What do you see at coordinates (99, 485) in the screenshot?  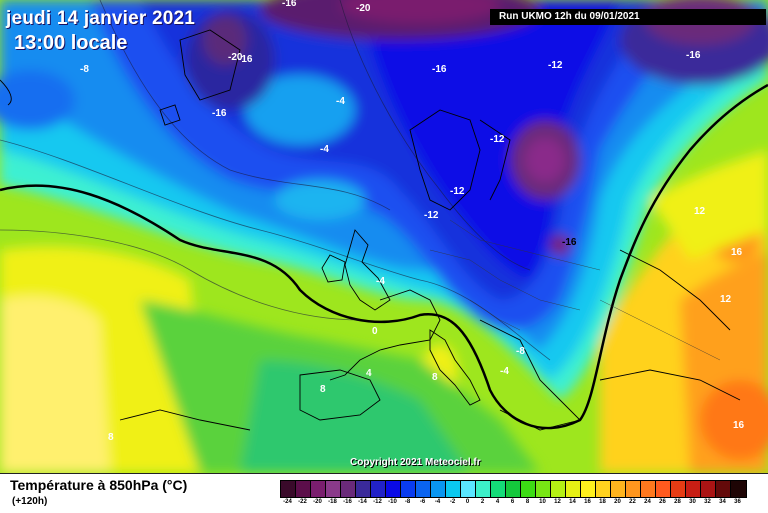 I see `parameter-title: Température à 850hPa (°C)` at bounding box center [99, 485].